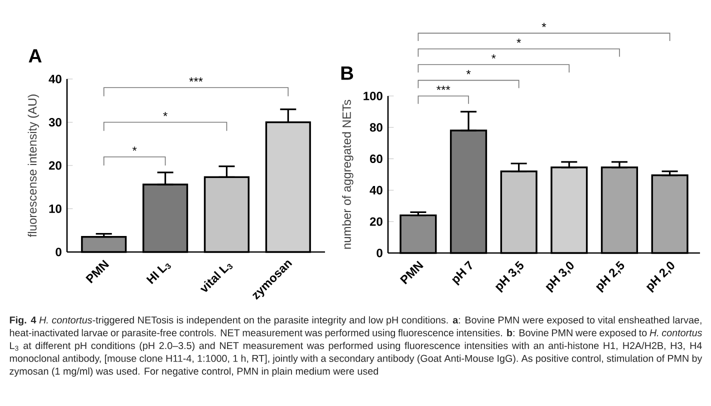 The image size is (711, 406). What do you see at coordinates (348, 174) in the screenshot?
I see `y-axis-title: number of aggregated NETs` at bounding box center [348, 174].